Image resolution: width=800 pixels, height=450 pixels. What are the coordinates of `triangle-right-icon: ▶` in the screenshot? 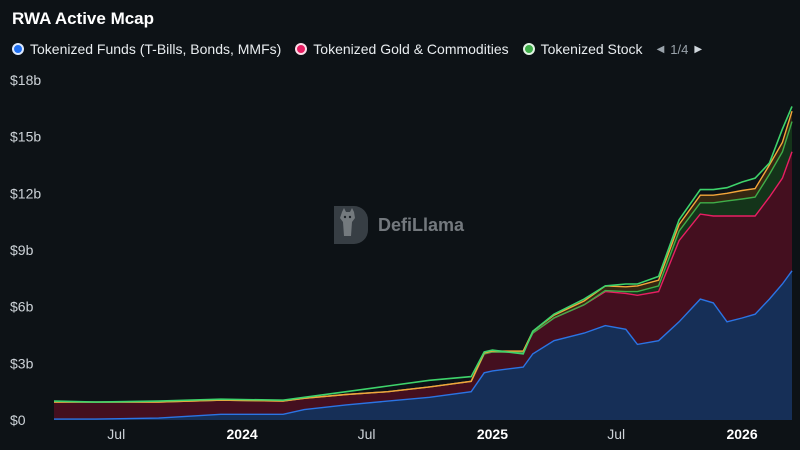 It's located at (698, 49).